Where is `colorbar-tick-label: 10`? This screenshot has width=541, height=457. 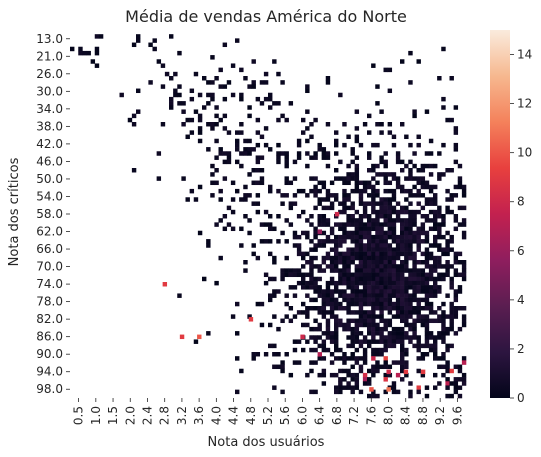 colorbar-tick-label: 10 is located at coordinates (524, 153).